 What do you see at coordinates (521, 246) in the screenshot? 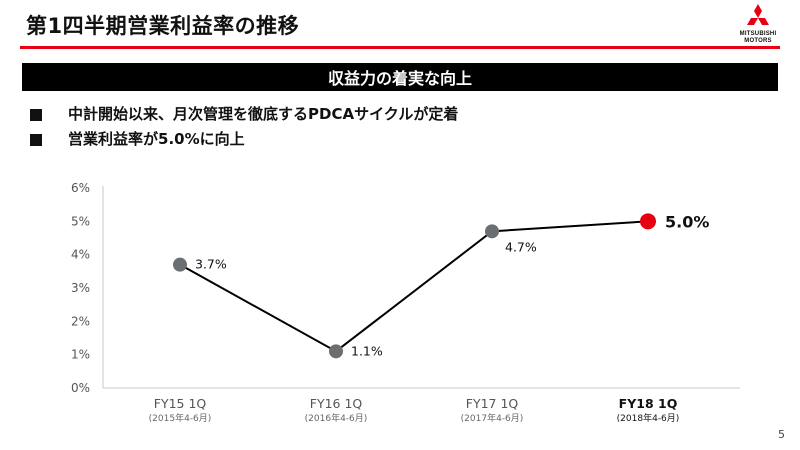
I see `data-label: 4.7%` at bounding box center [521, 246].